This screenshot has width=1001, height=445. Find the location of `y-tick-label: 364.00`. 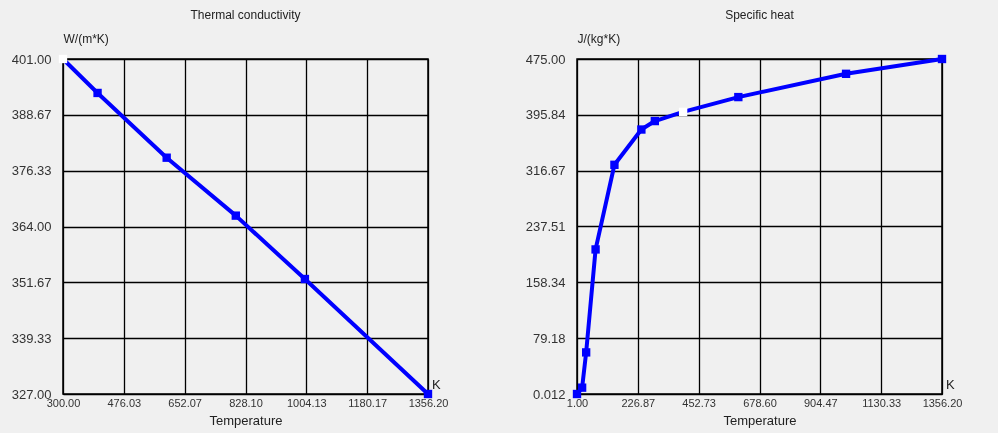

y-tick-label: 364.00 is located at coordinates (31, 226).